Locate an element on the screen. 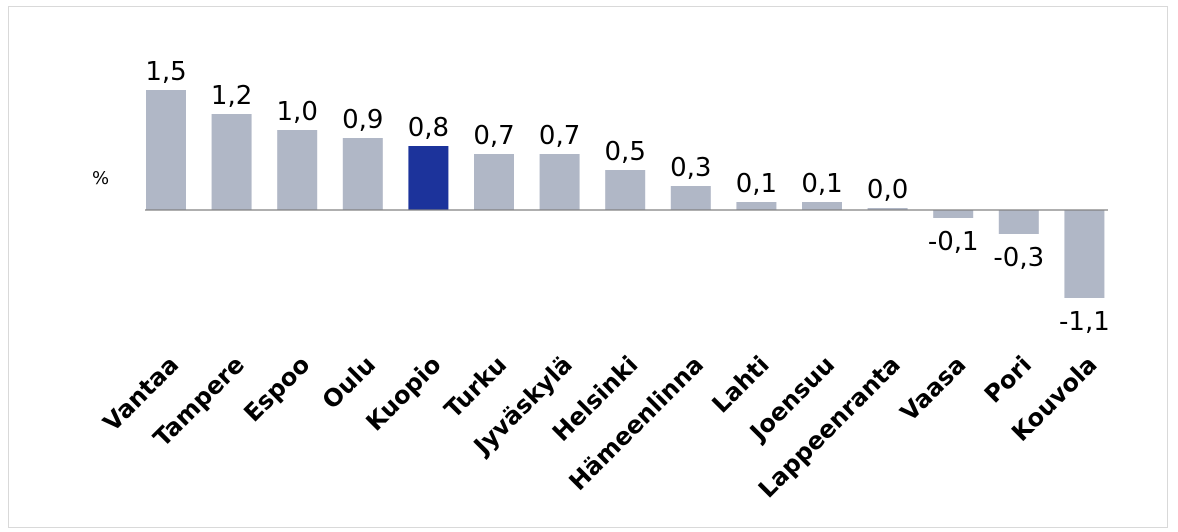 The width and height of the screenshot is (1178, 532). value-label-lahti: 0,1 is located at coordinates (756, 184).